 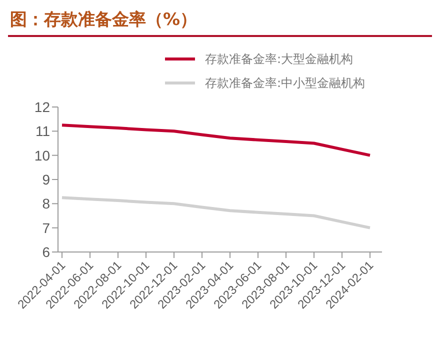 What do you see at coordinates (285, 83) in the screenshot?
I see `legend-label: 存款准备金率:中小型金融机构` at bounding box center [285, 83].